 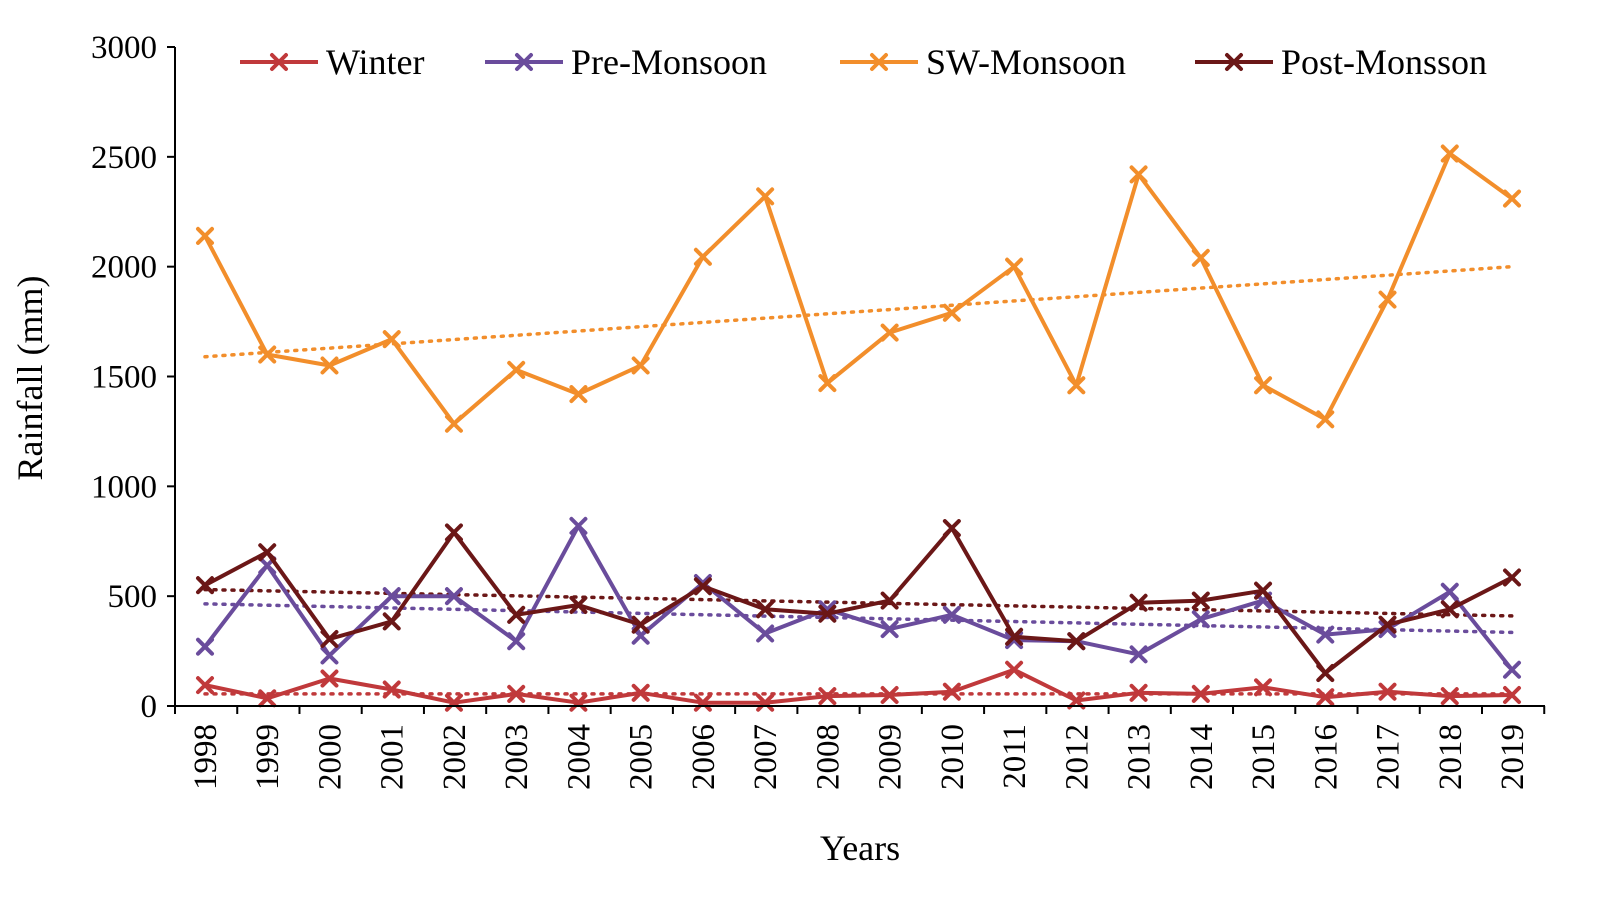 I want to click on x-tick-label: 2015, so click(x=1264, y=757).